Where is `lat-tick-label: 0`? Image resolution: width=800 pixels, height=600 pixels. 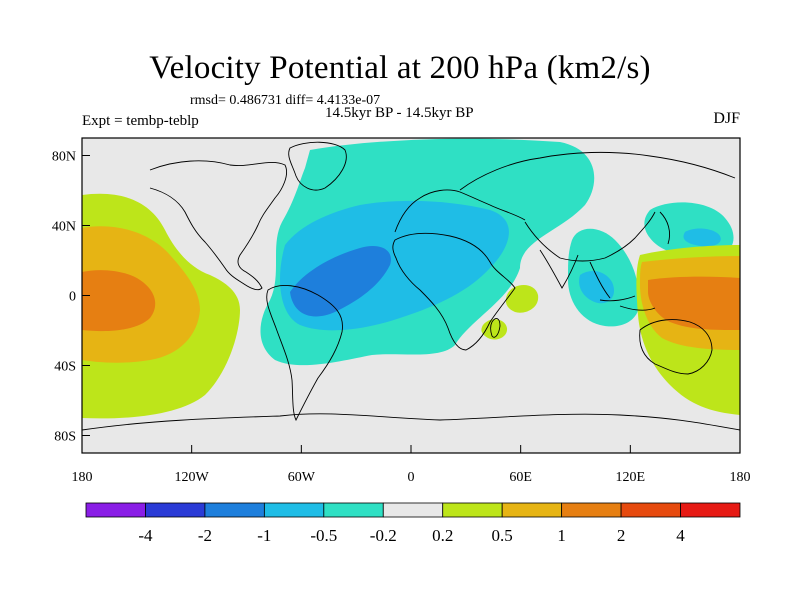
lat-tick-label: 0 is located at coordinates (72, 297).